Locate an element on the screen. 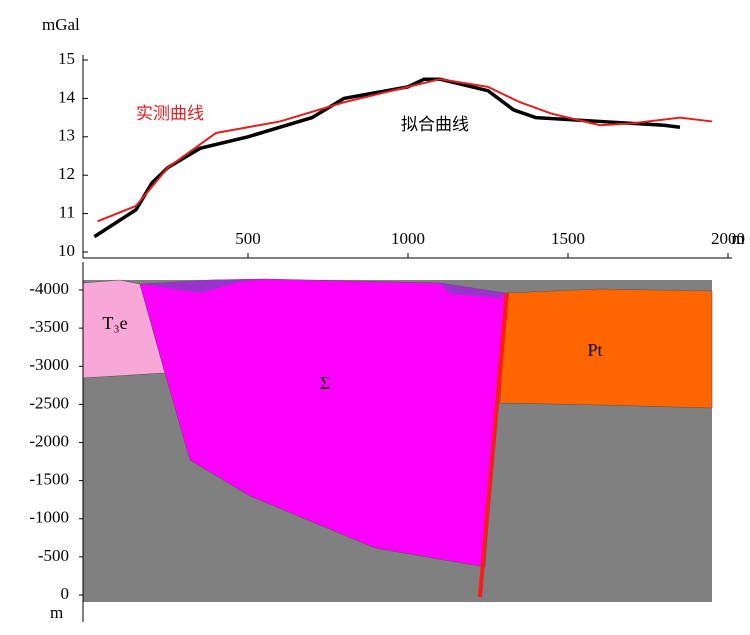  series-label: 实测曲线 is located at coordinates (170, 114).